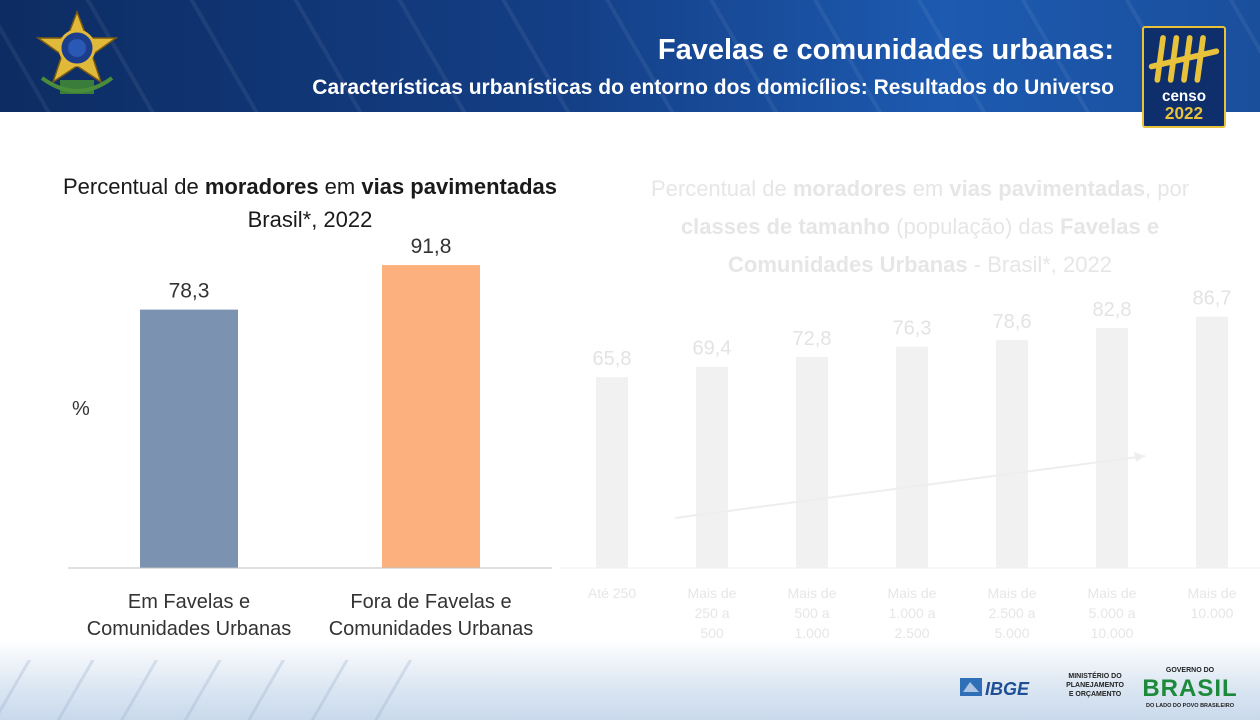 Image resolution: width=1260 pixels, height=720 pixels. I want to click on faded-category-label-3: Mais de 1.000 a 2.500, so click(911, 613).